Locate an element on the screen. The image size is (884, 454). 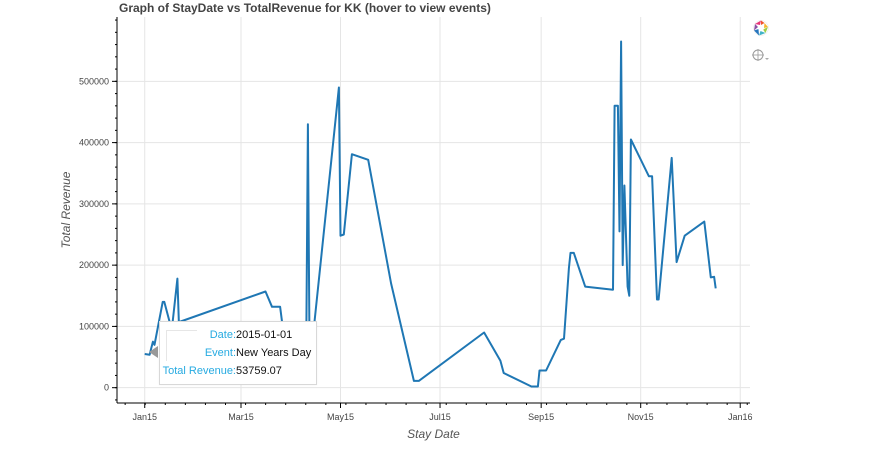
tooltip-event-value: New Years Day is located at coordinates (274, 353).